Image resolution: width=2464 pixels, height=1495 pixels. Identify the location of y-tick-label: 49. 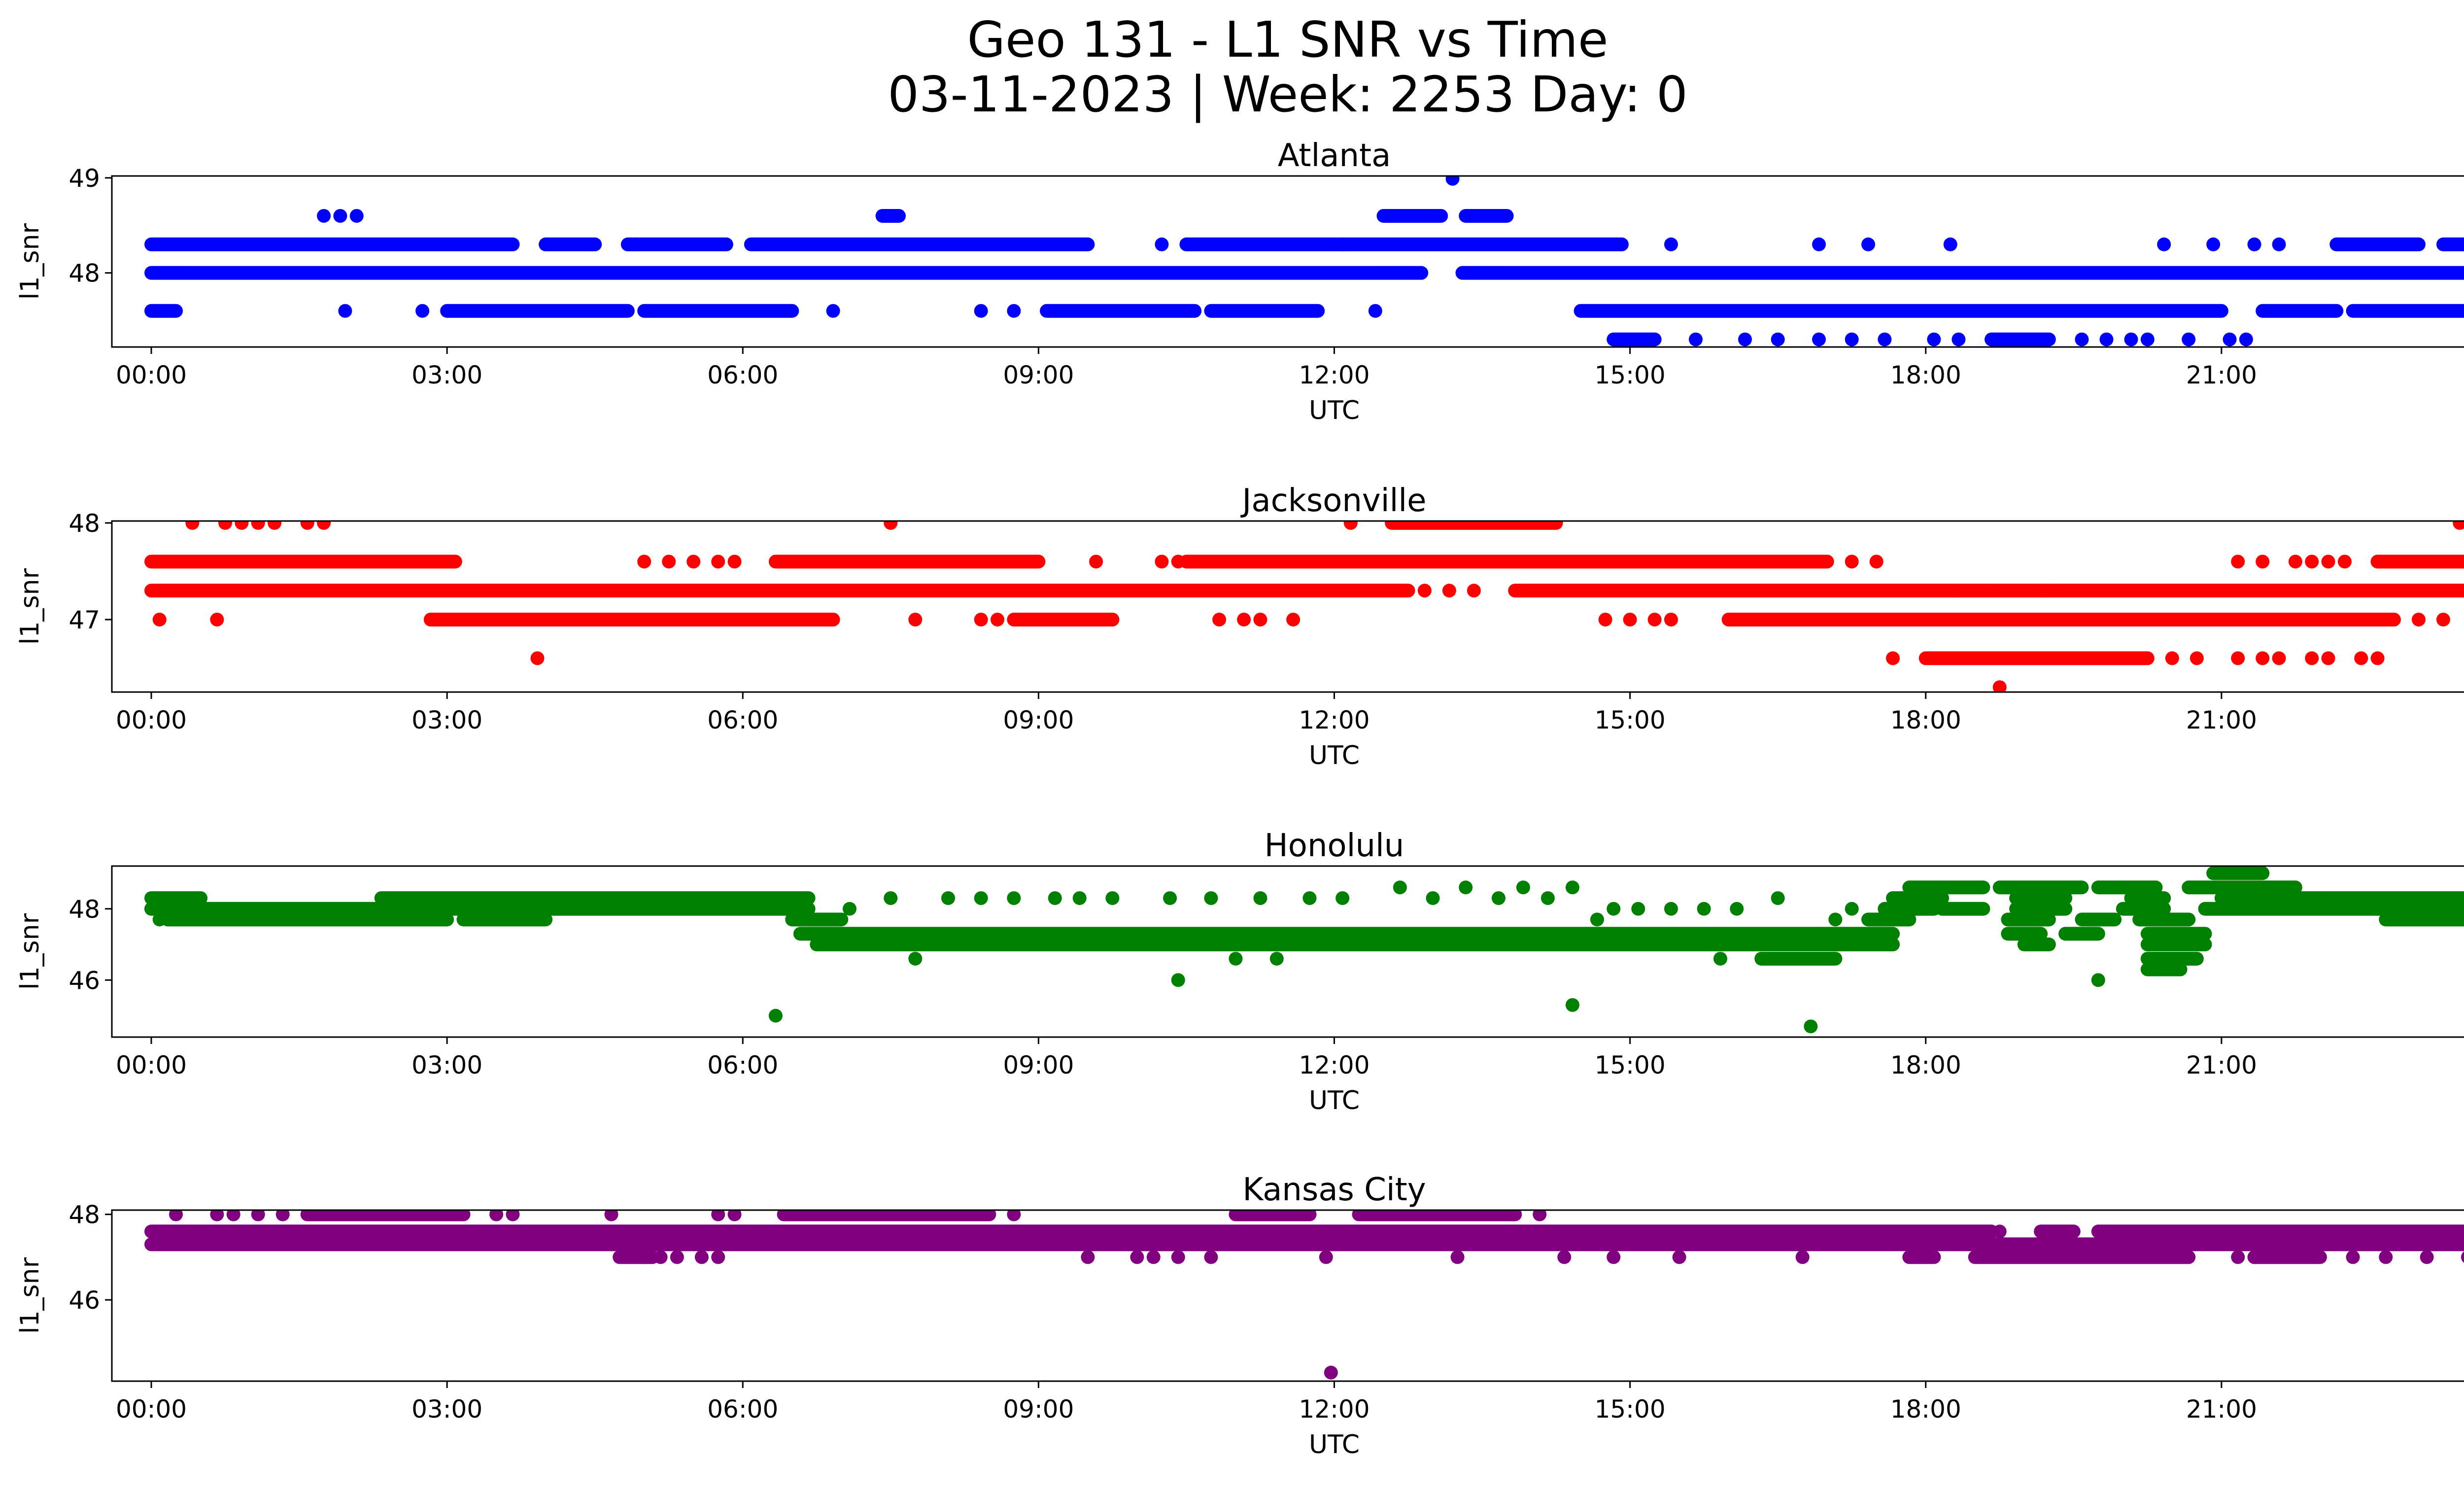
(84, 178).